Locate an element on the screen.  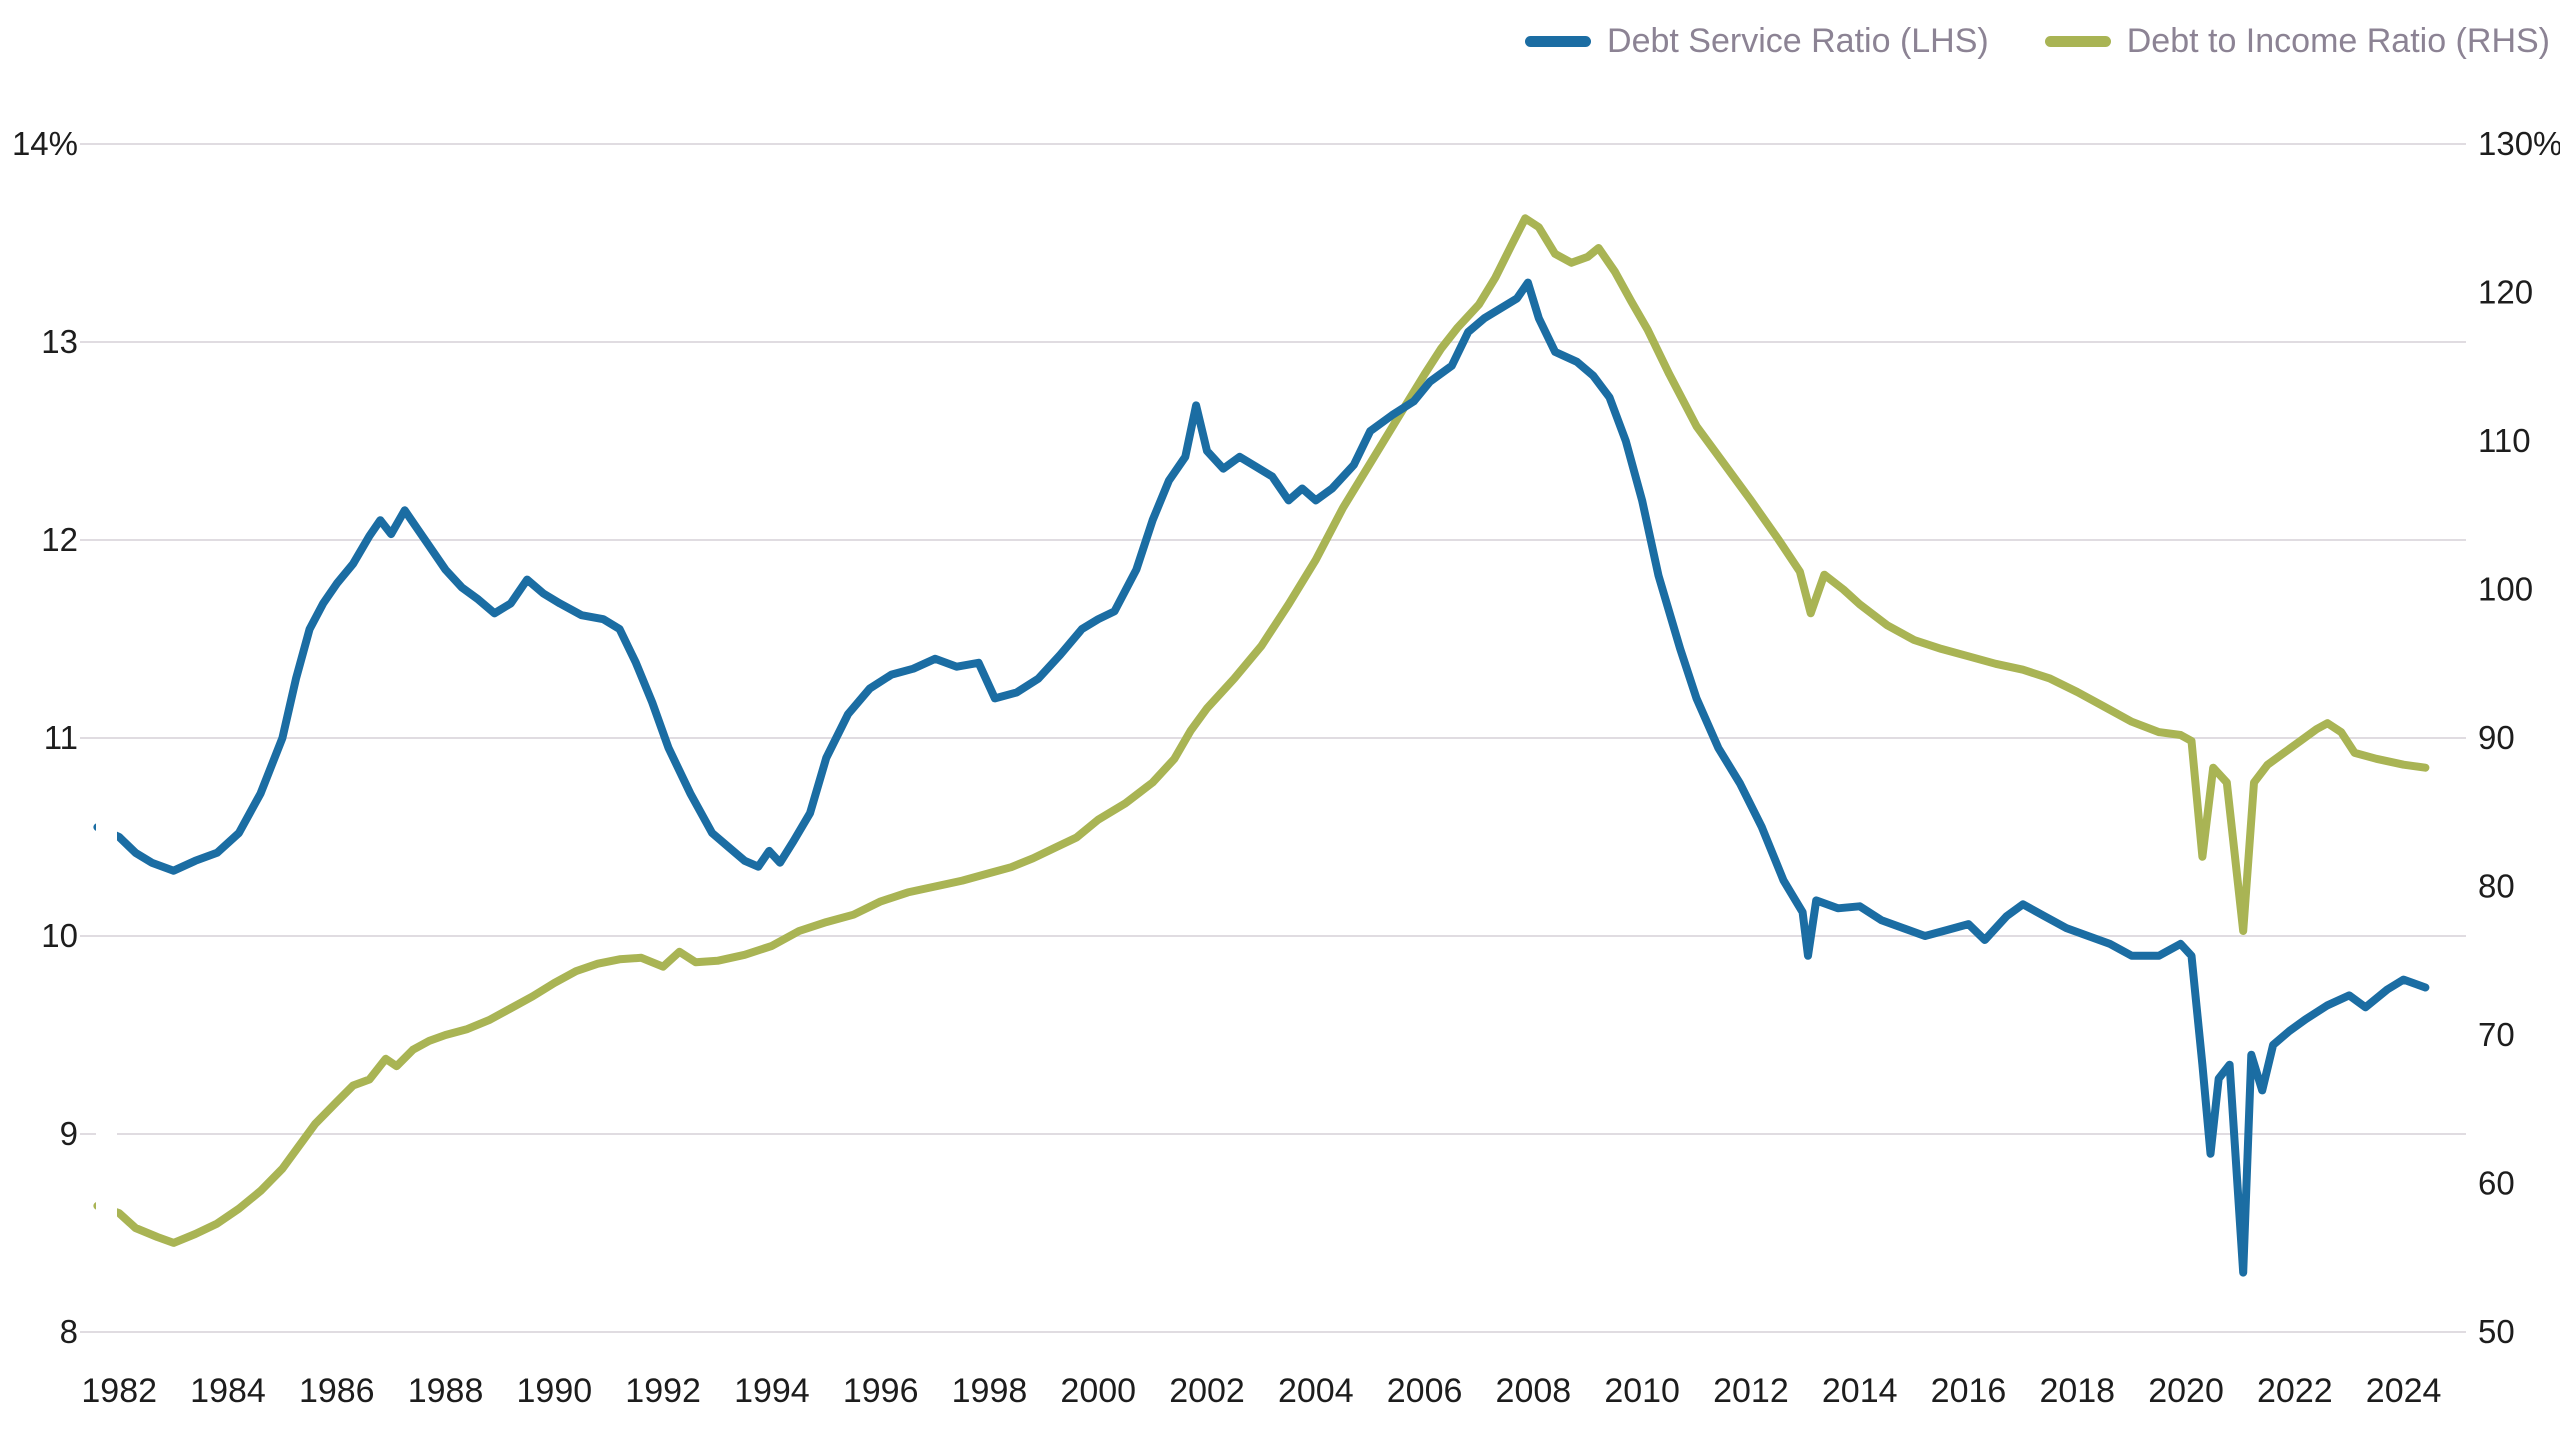
x-axis-tick-label: 1984 is located at coordinates (228, 1391).